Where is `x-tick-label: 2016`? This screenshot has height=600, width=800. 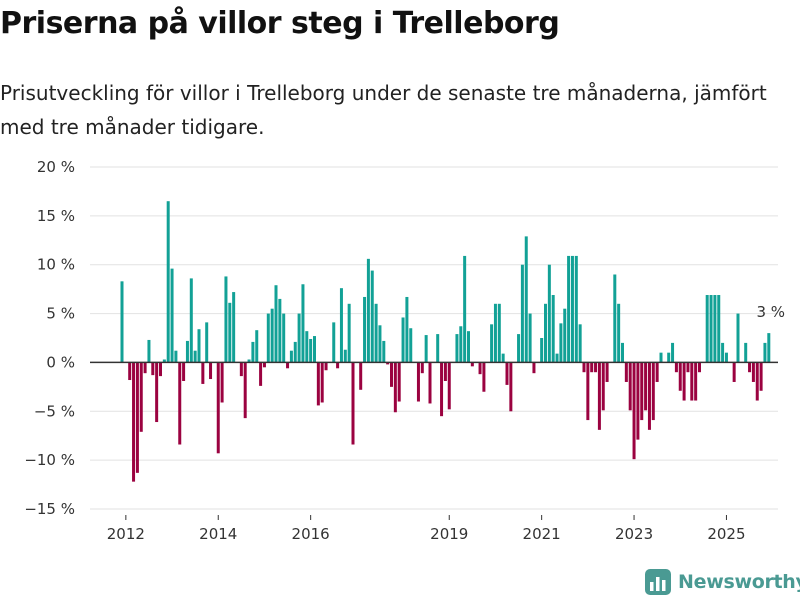 x-tick-label: 2016 is located at coordinates (311, 534).